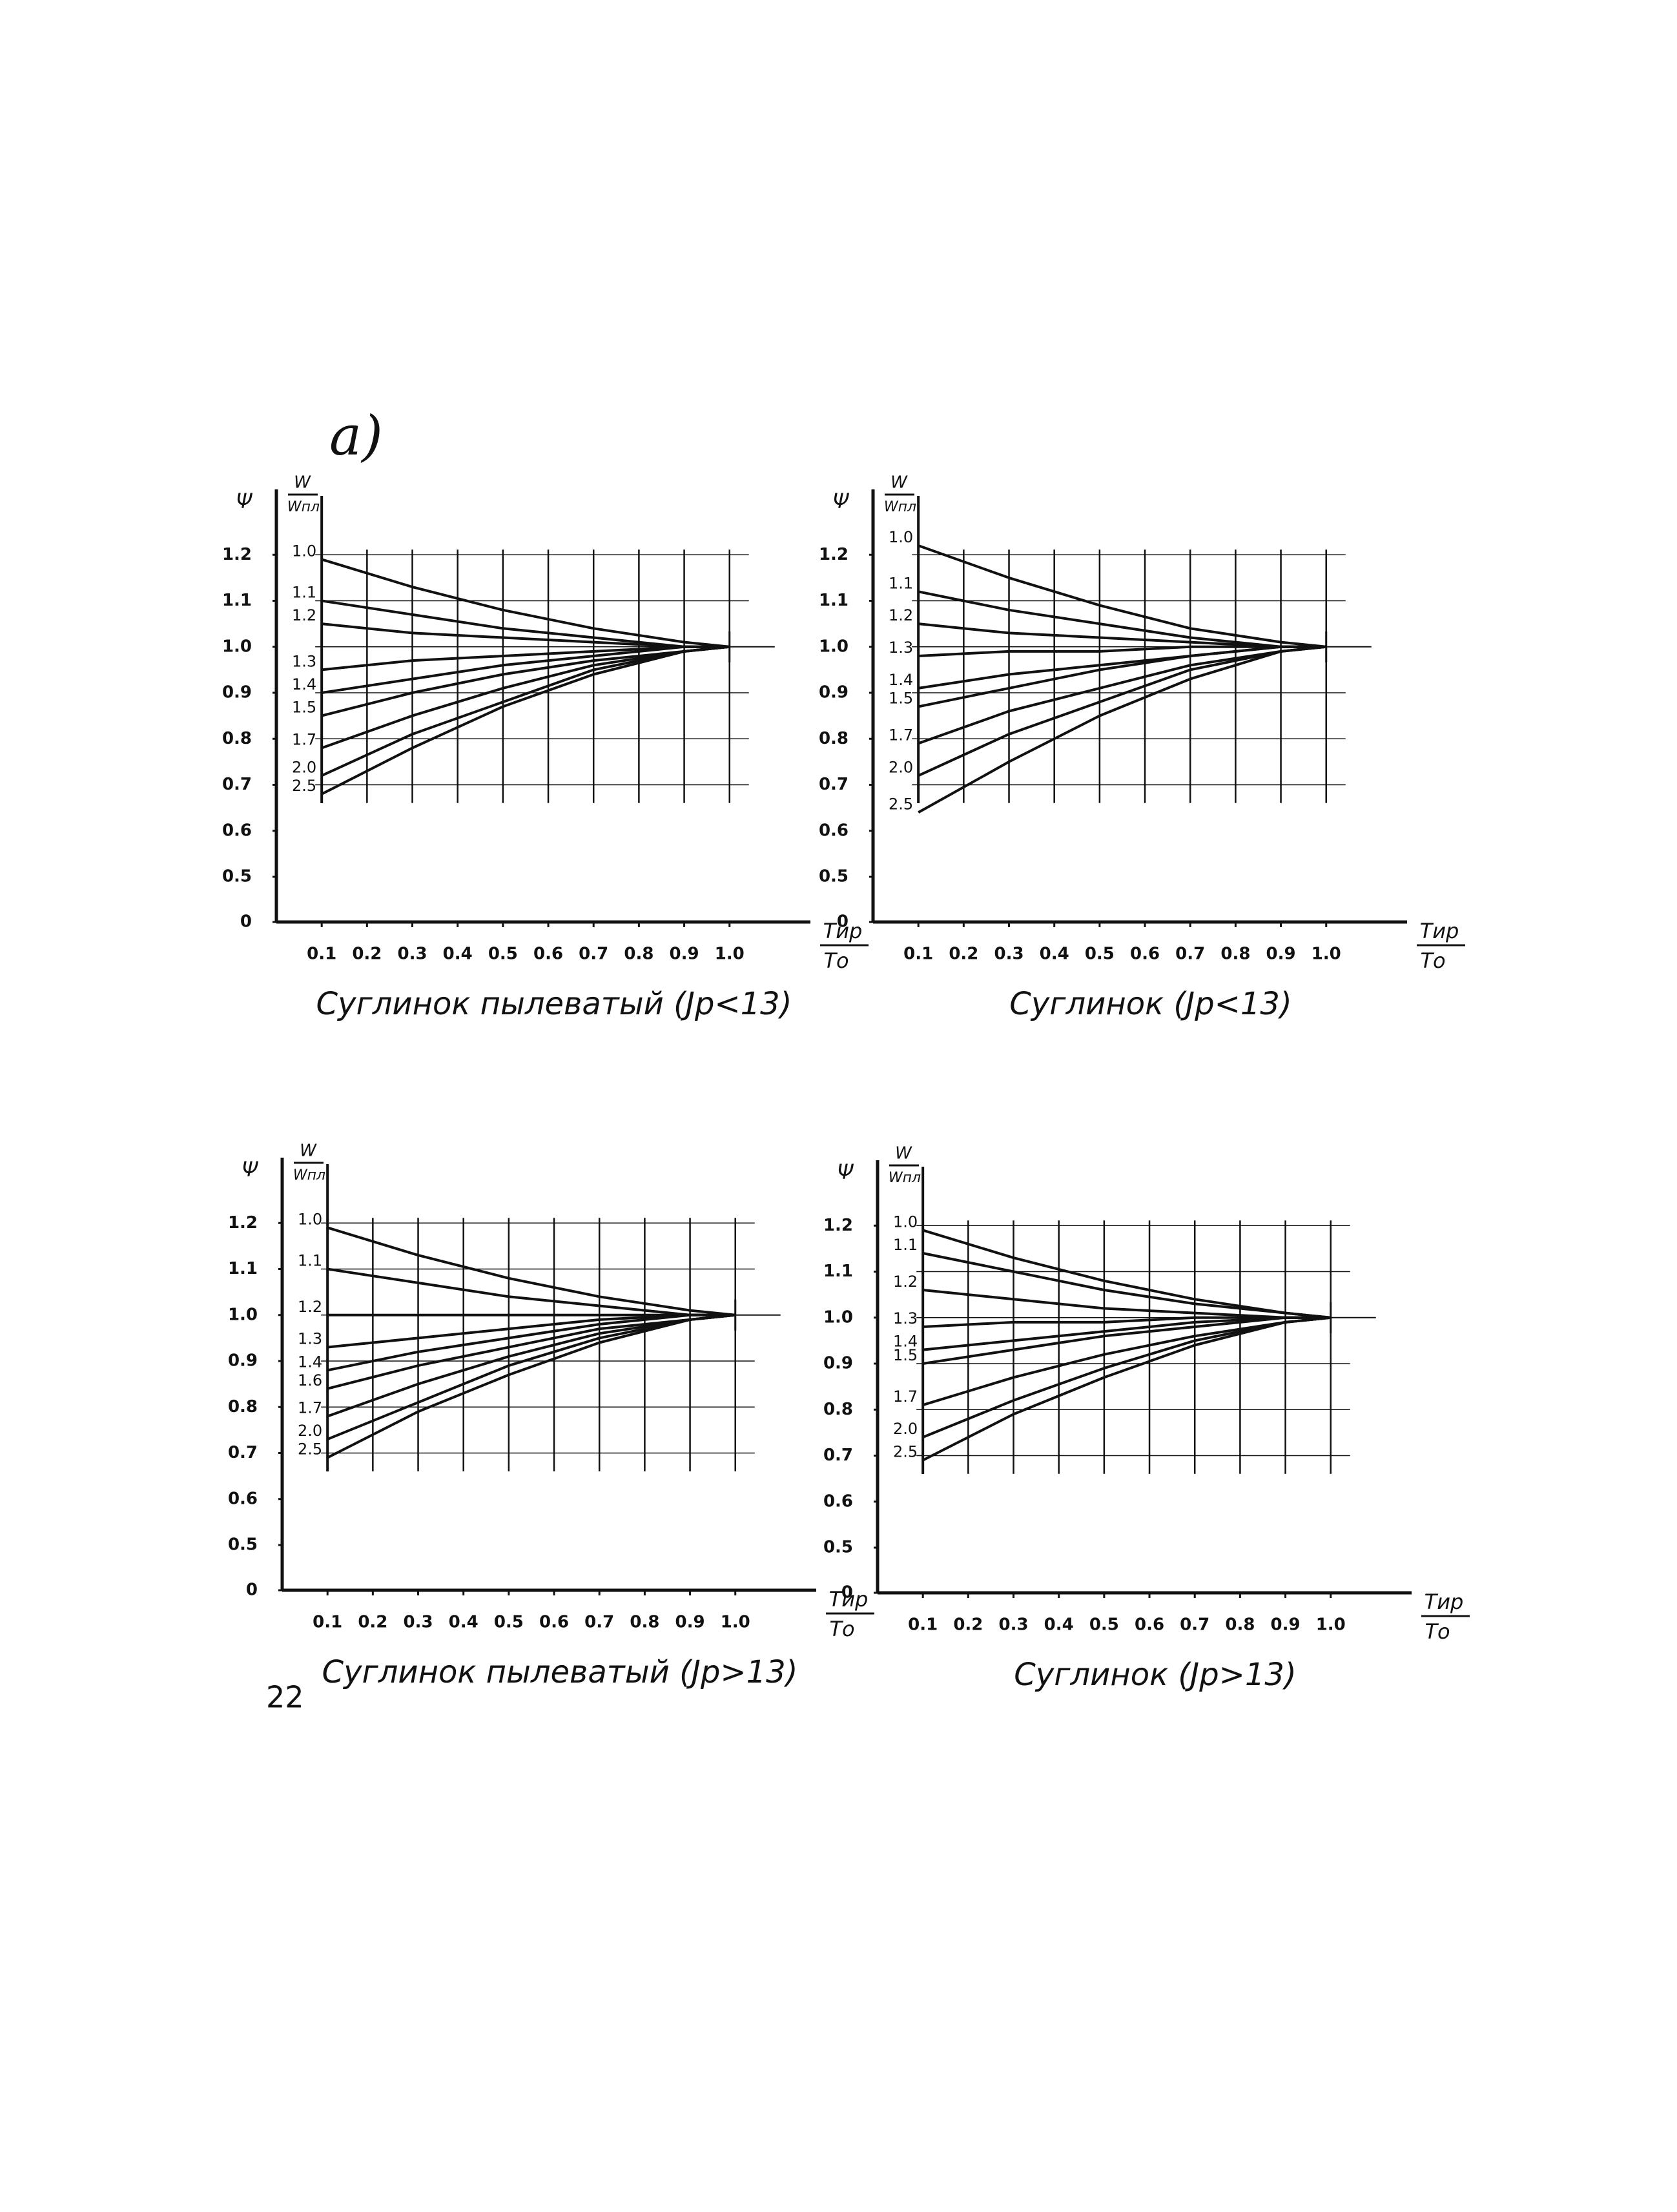 The height and width of the screenshot is (2212, 1677). What do you see at coordinates (237, 830) in the screenshot?
I see `y-tick-label: 0.6` at bounding box center [237, 830].